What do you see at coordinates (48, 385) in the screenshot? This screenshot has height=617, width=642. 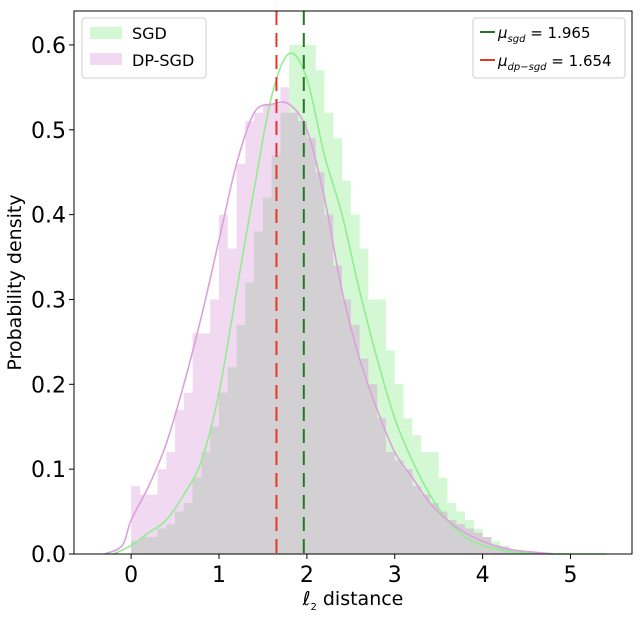 I see `y-tick-label: 0.2` at bounding box center [48, 385].